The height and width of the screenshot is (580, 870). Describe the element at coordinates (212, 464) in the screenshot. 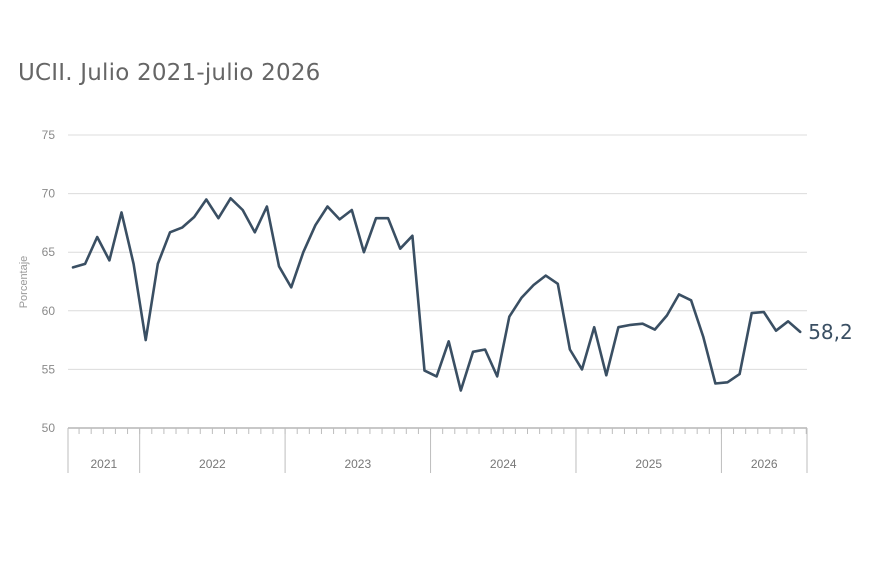

I see `year-label-2022: 2022` at that location.